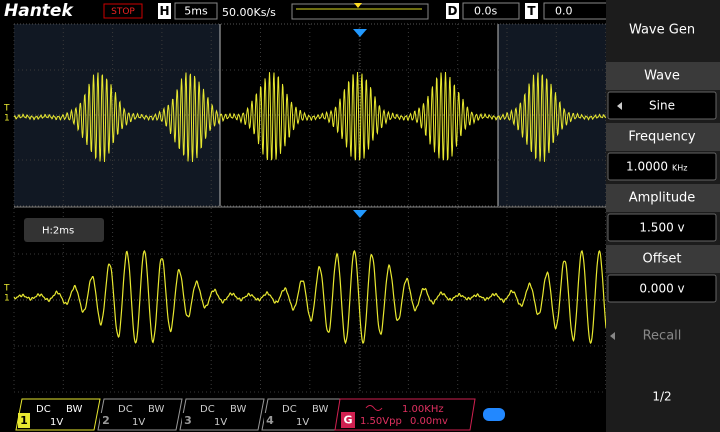  I want to click on generator-label: G, so click(347, 420).